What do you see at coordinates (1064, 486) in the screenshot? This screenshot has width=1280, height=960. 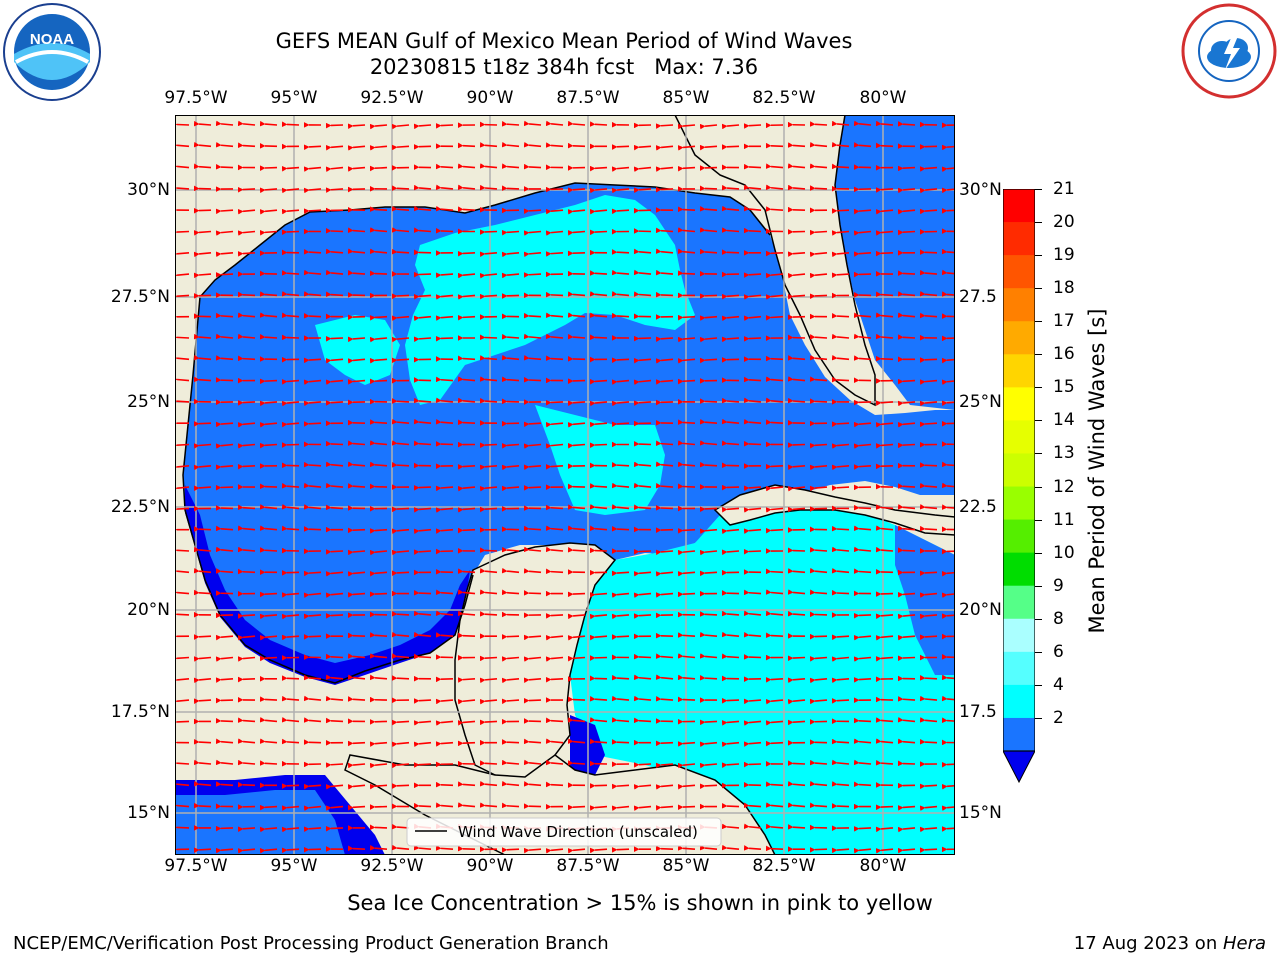 I see `colorbar-tick: 12` at bounding box center [1064, 486].